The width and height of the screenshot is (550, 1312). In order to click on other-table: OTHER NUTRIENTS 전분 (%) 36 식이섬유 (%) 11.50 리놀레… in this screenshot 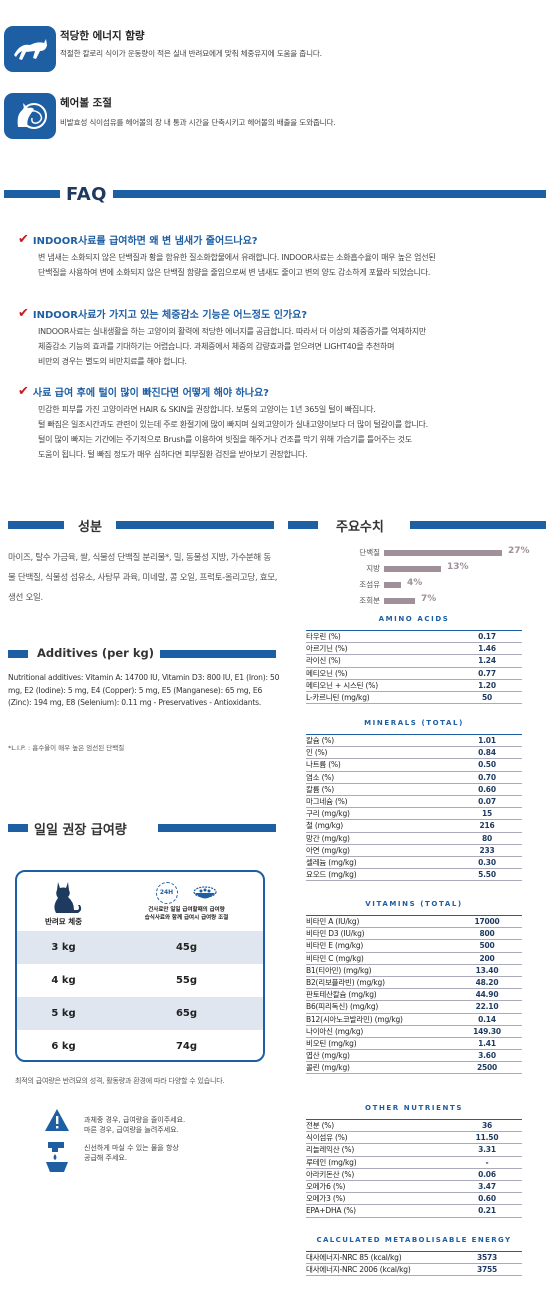, I will do `click(414, 1161)`.